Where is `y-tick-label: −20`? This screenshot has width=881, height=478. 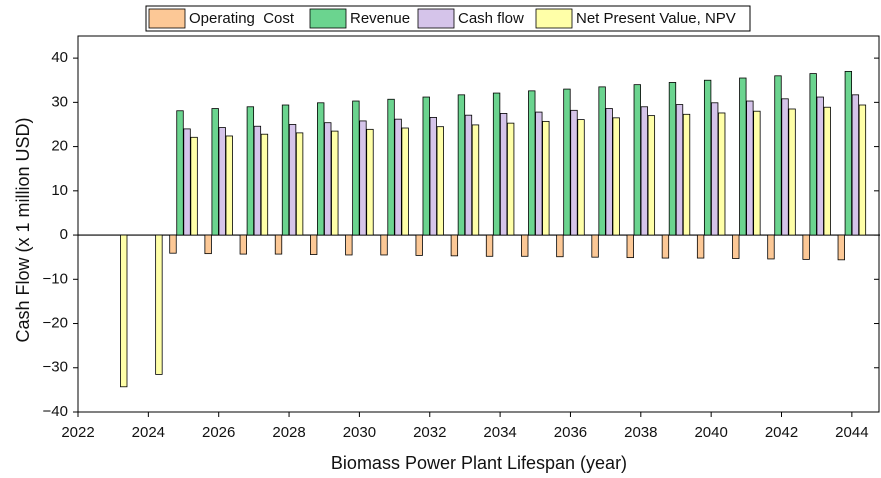
y-tick-label: −20 is located at coordinates (55, 322).